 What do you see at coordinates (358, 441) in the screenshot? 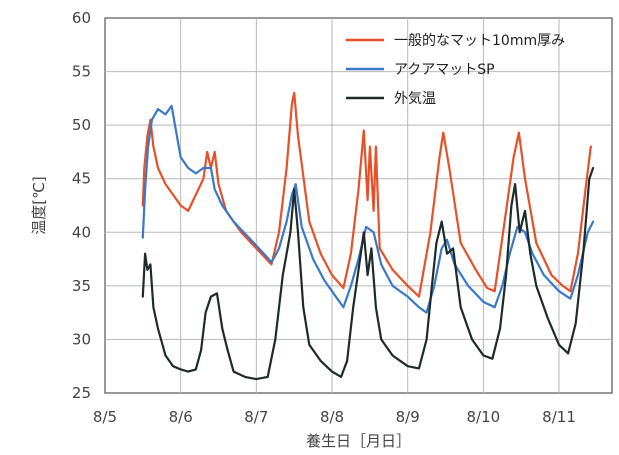
I see `x-axis-title: 養生日［月日］` at bounding box center [358, 441].